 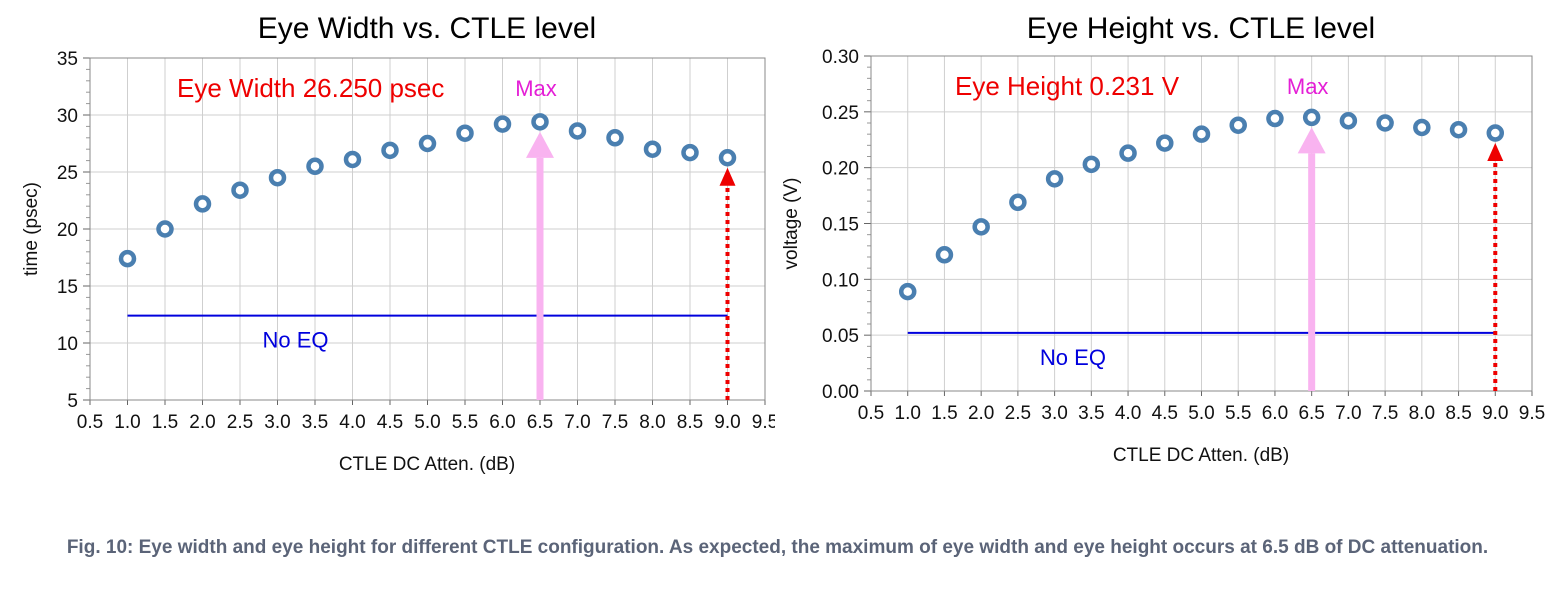 I want to click on x-tick-label: 0.5, so click(x=871, y=413).